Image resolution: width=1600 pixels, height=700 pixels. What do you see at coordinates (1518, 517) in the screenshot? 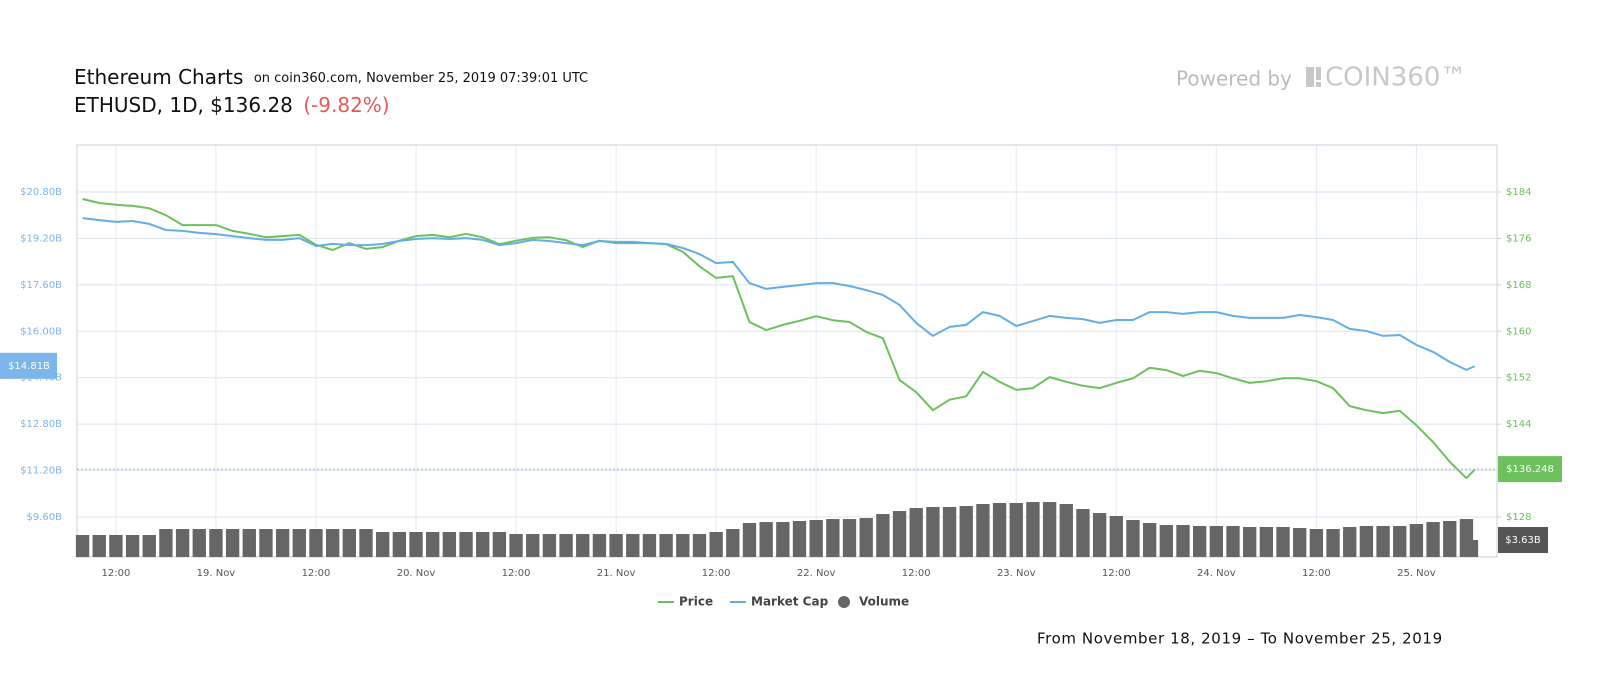
I see `y2-tick-label: $128` at bounding box center [1518, 517].